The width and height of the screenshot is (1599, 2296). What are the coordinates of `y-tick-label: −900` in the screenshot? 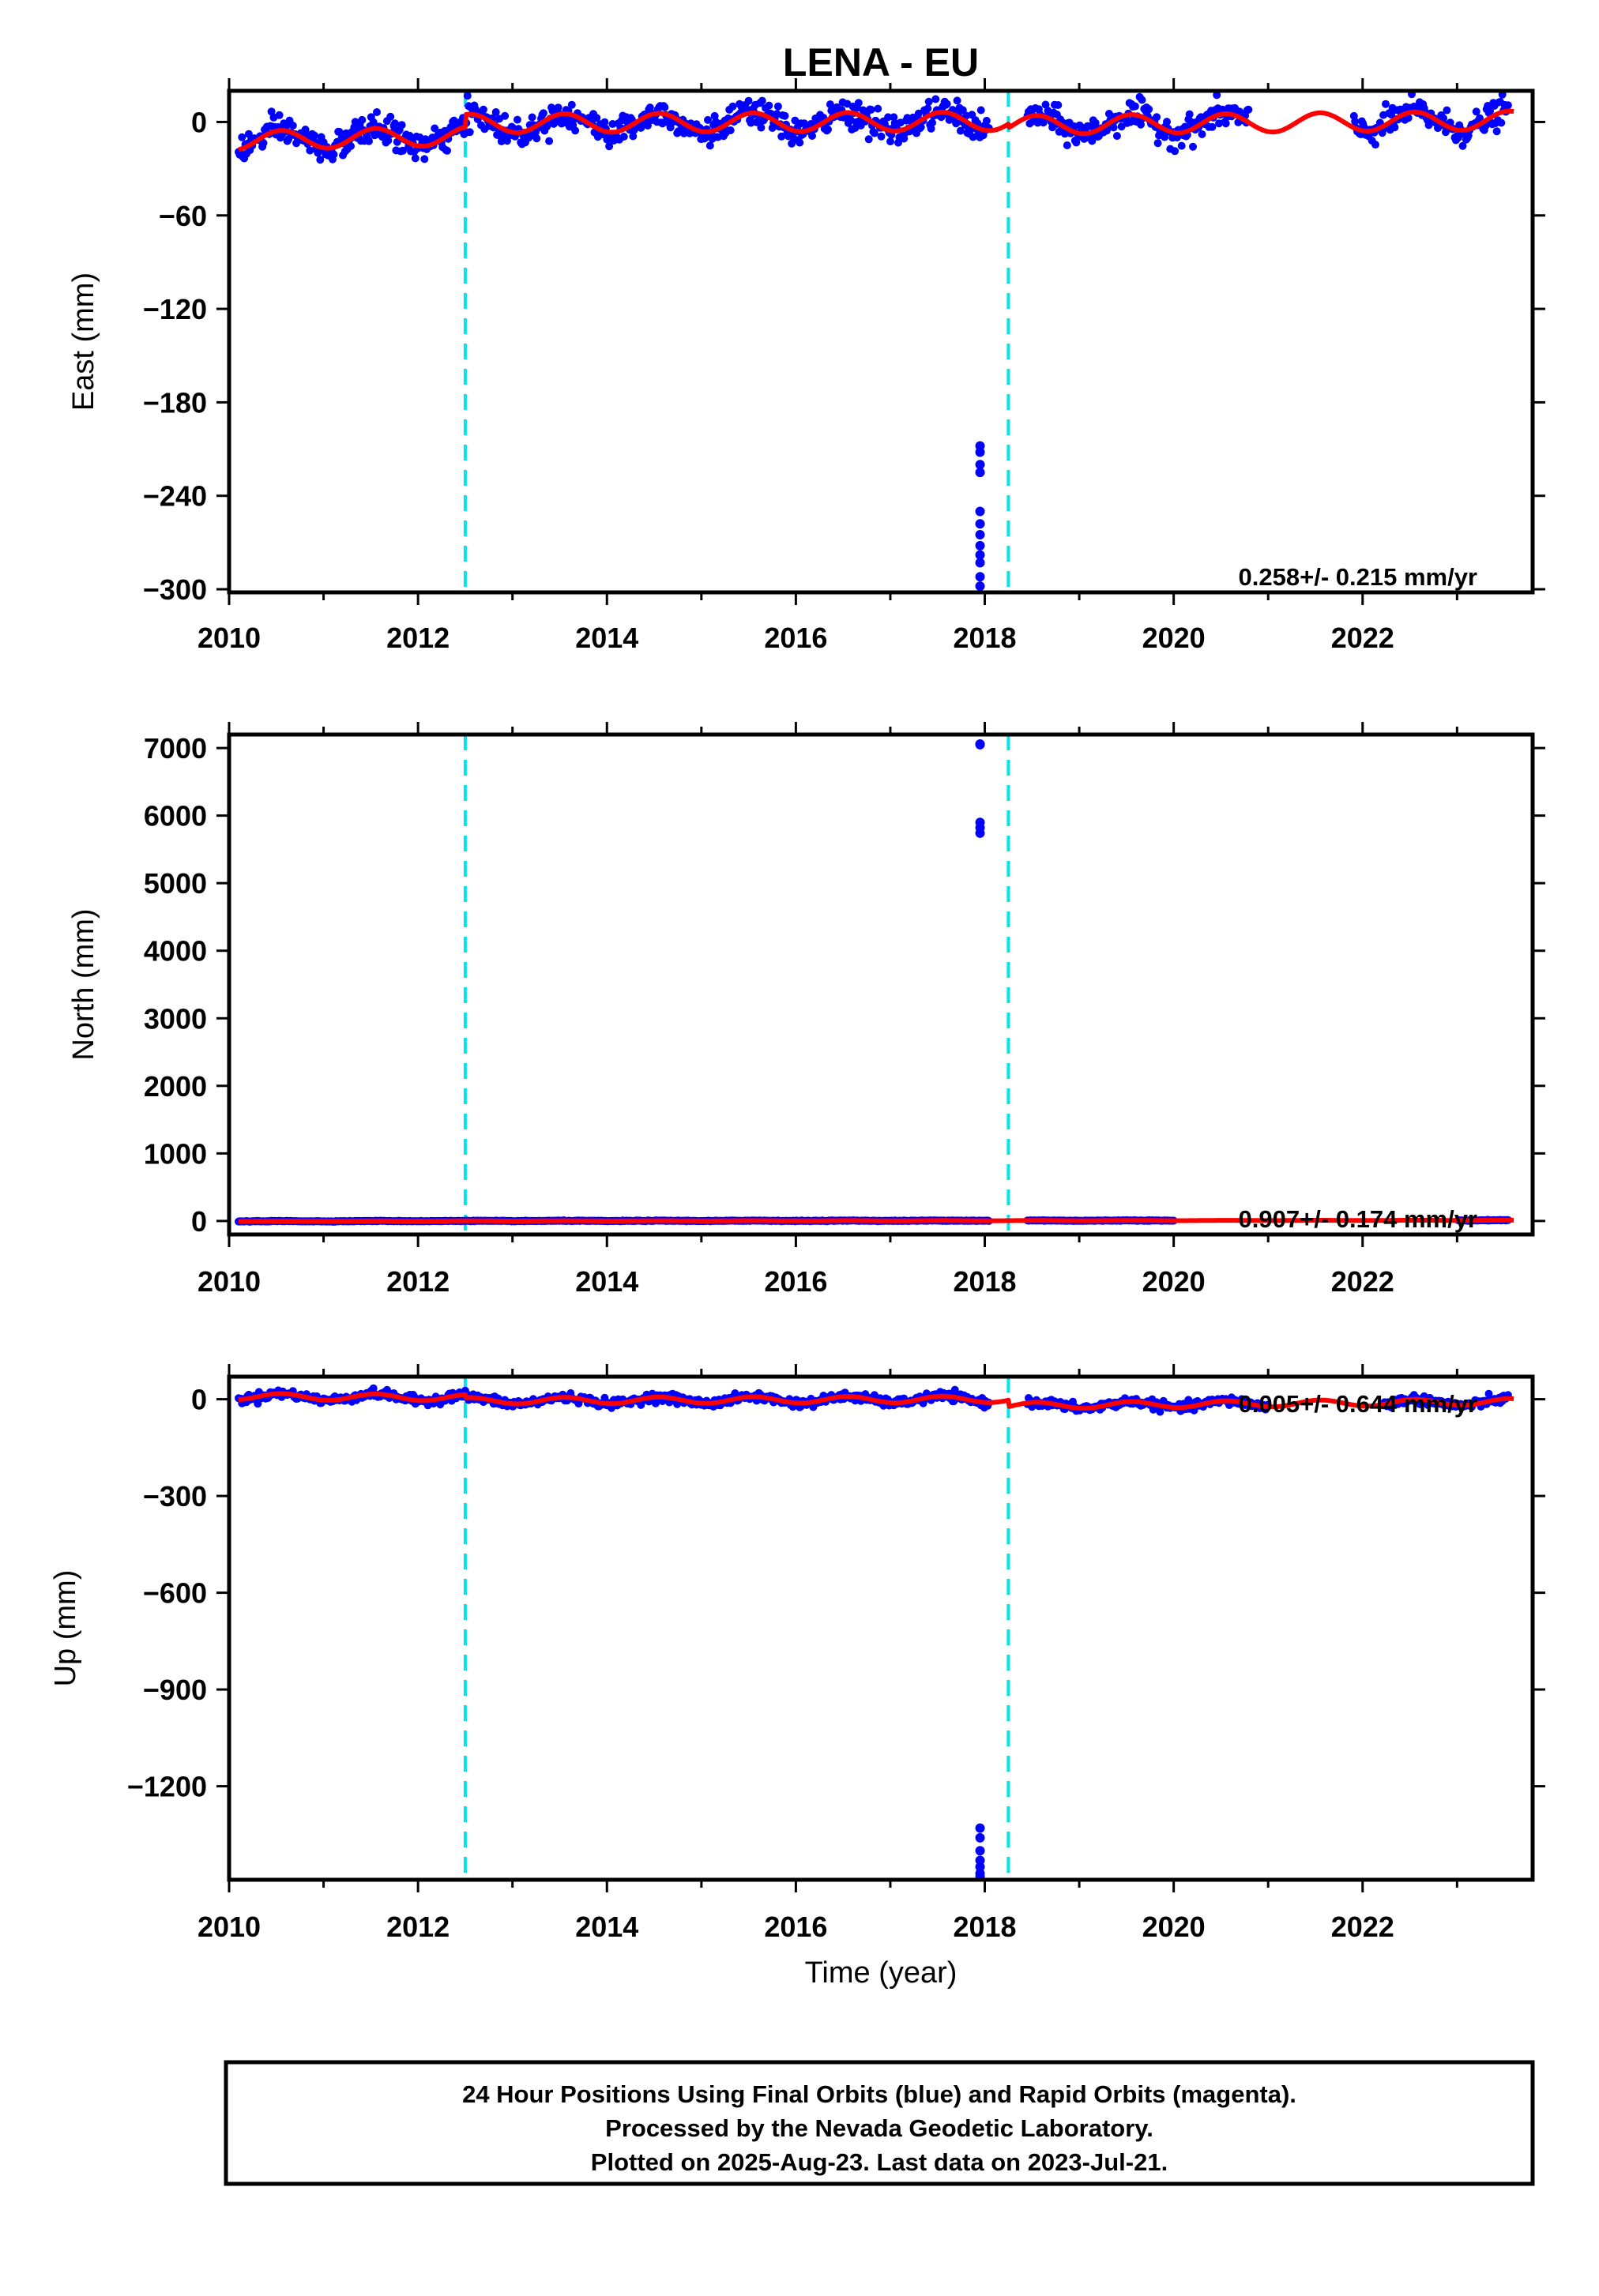 It's located at (175, 1690).